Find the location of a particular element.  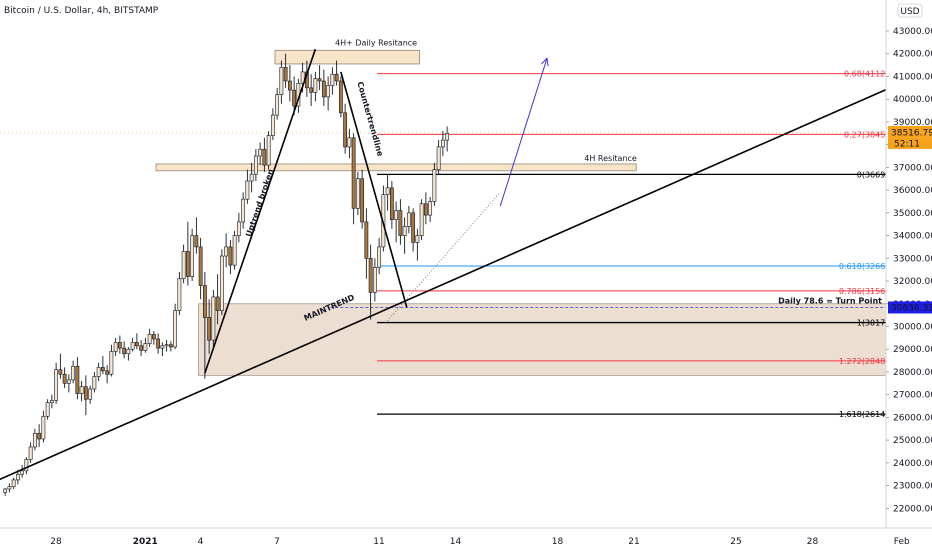

marker-price-value: 30836.31 is located at coordinates (911, 308).